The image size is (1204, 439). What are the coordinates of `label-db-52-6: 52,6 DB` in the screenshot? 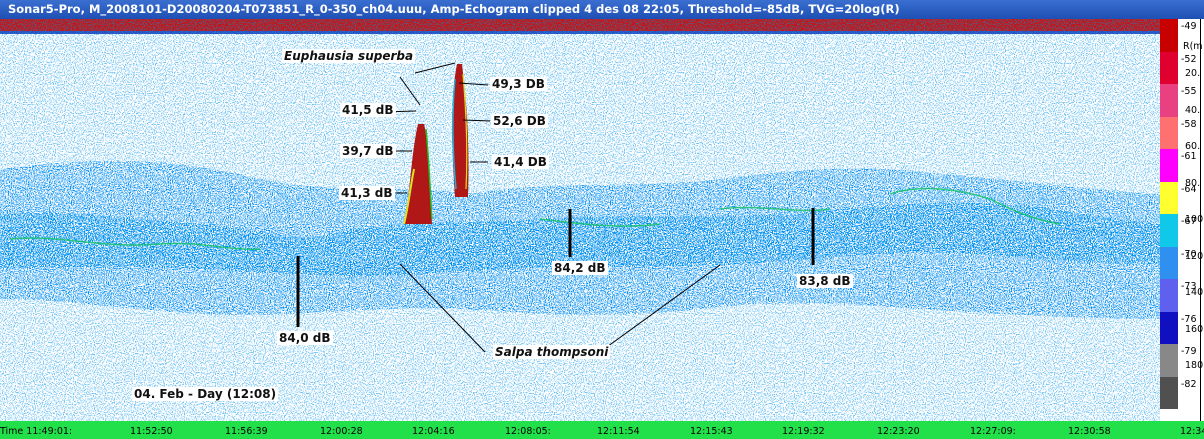 It's located at (519, 121).